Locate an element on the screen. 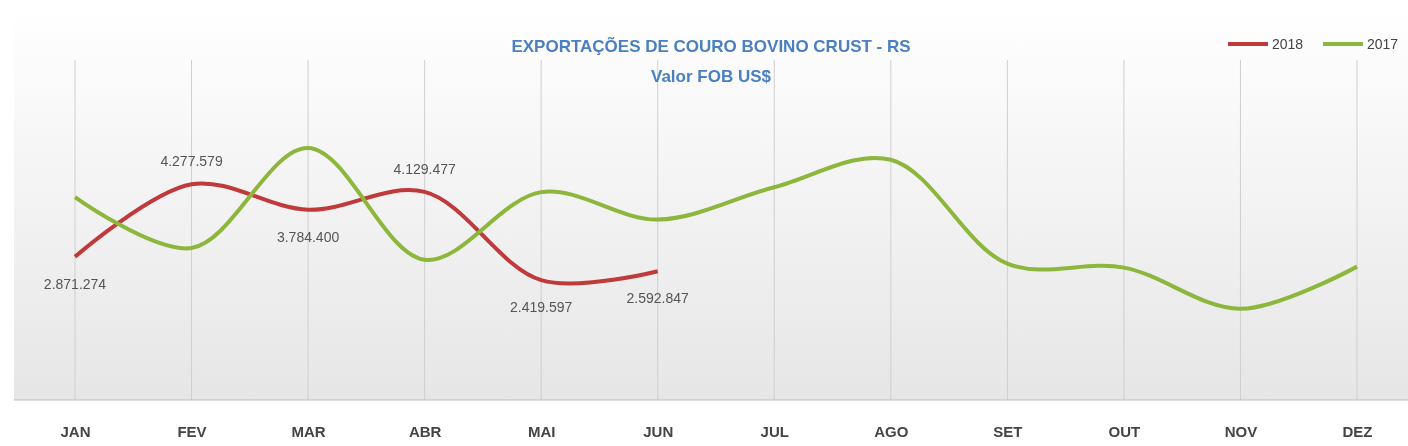  data-label: 3.784.400 is located at coordinates (308, 236).